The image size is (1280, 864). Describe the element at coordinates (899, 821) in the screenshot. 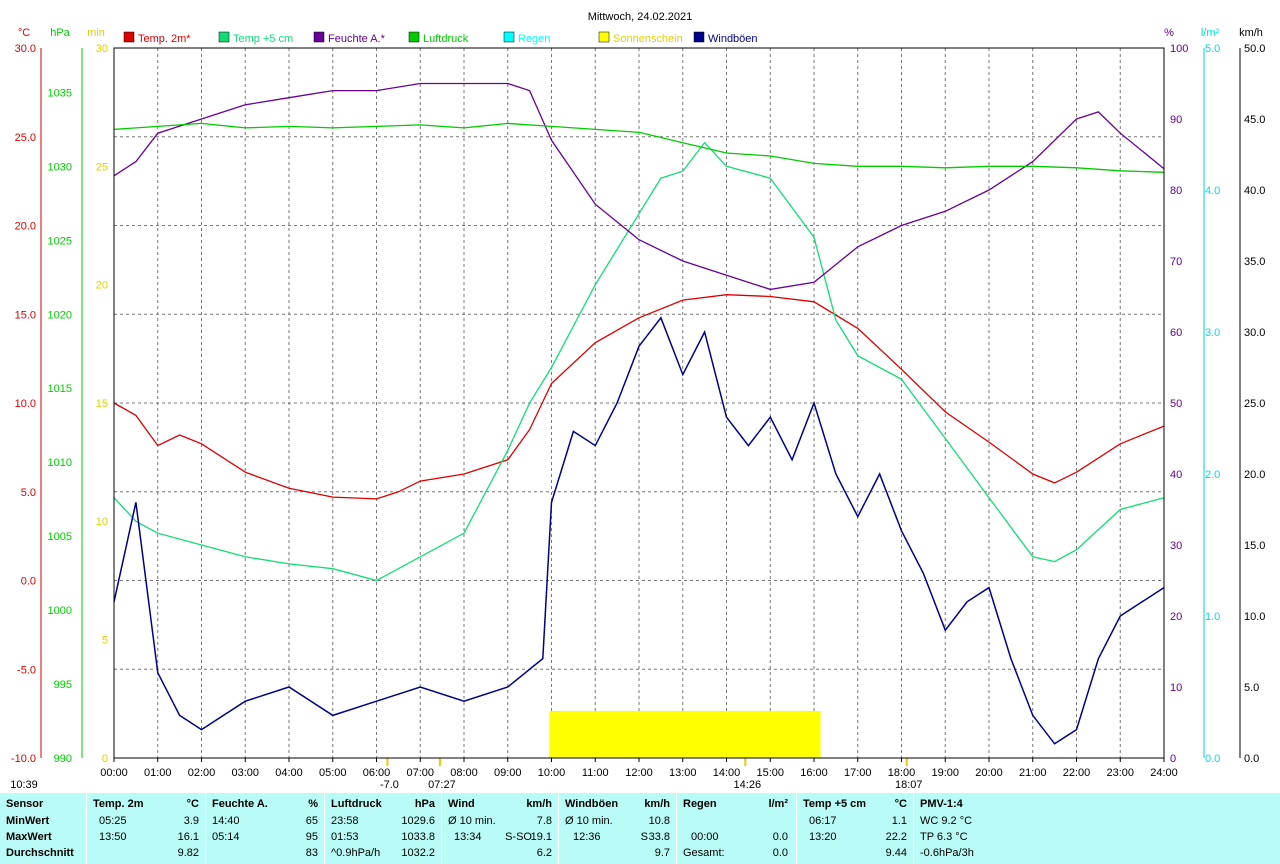

I see `t5-min-value: 1.1` at that location.